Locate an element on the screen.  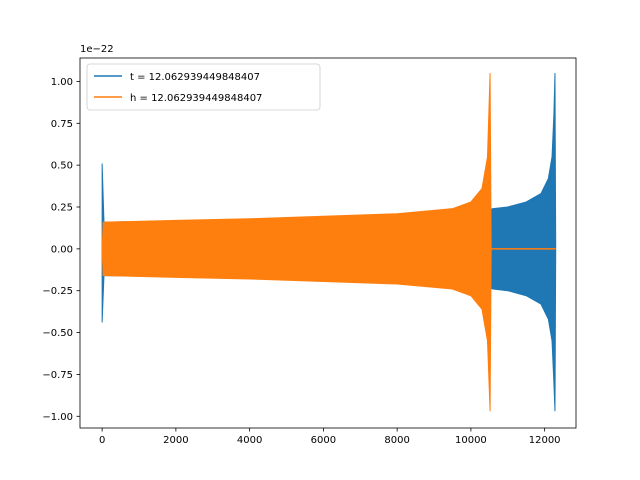
y-tick-label: −0.50 is located at coordinates (57, 333).